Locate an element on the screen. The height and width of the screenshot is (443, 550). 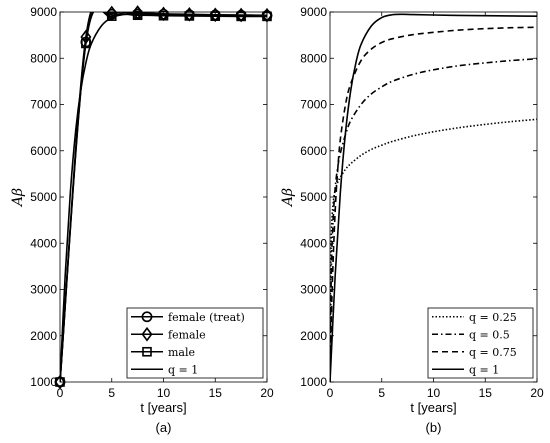
legend-label: female is located at coordinates (187, 334).